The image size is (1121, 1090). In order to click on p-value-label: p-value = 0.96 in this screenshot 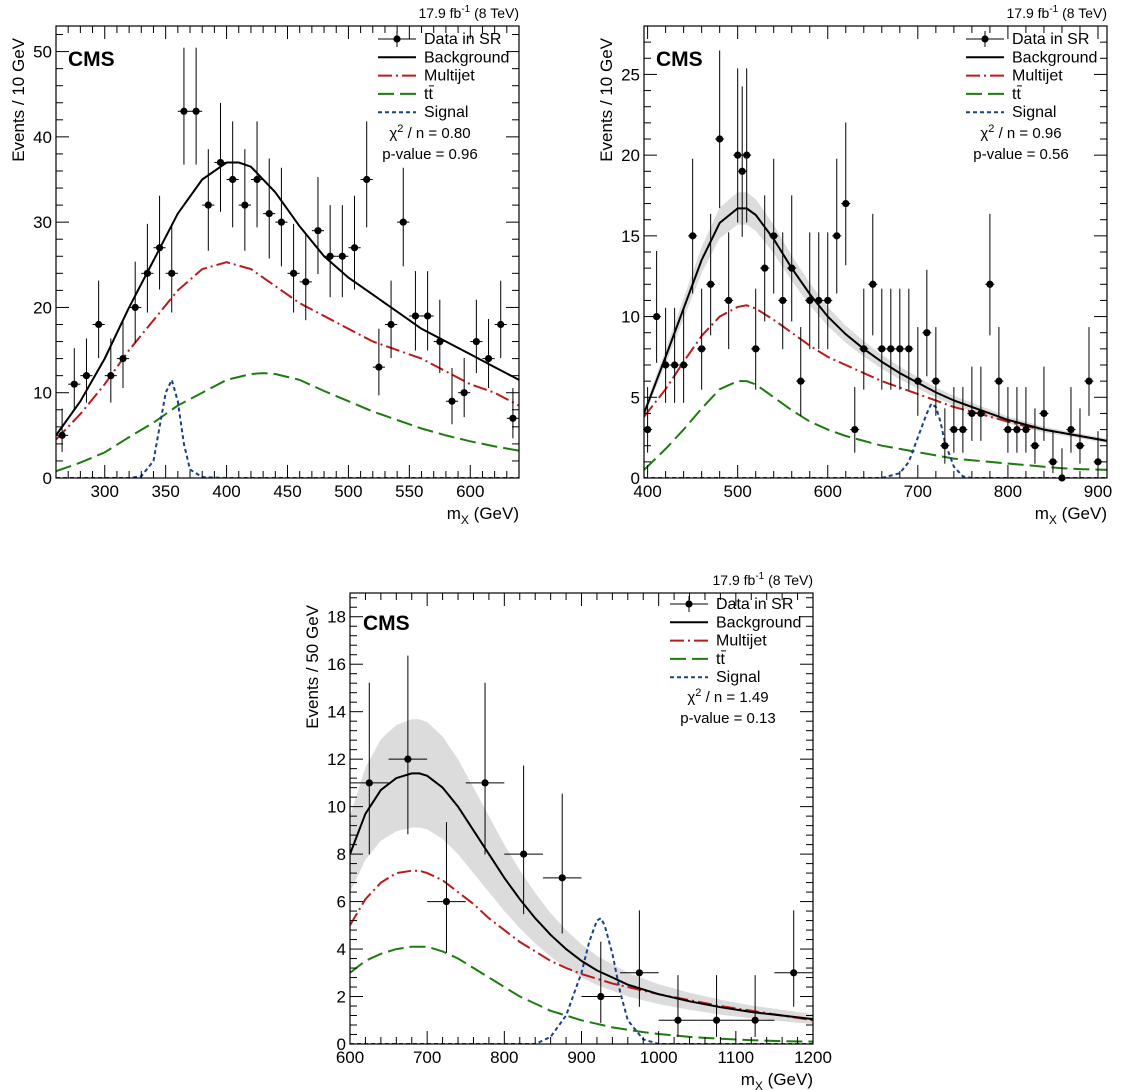, I will do `click(430, 154)`.